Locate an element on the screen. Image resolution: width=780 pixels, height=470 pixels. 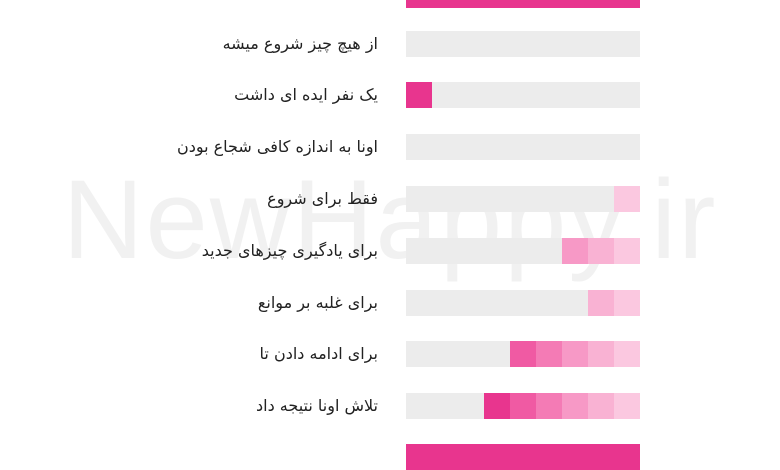
row-label: یک نفر ایده ای داشت is located at coordinates (306, 94).